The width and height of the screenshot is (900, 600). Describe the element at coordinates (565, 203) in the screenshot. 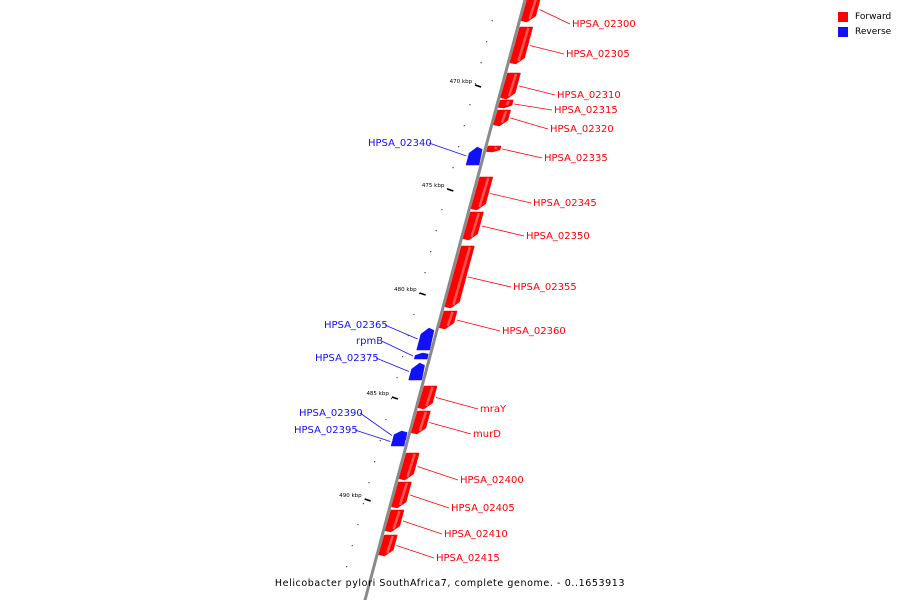

I see `gene-label-hpsa_02345: HPSA_02345` at that location.